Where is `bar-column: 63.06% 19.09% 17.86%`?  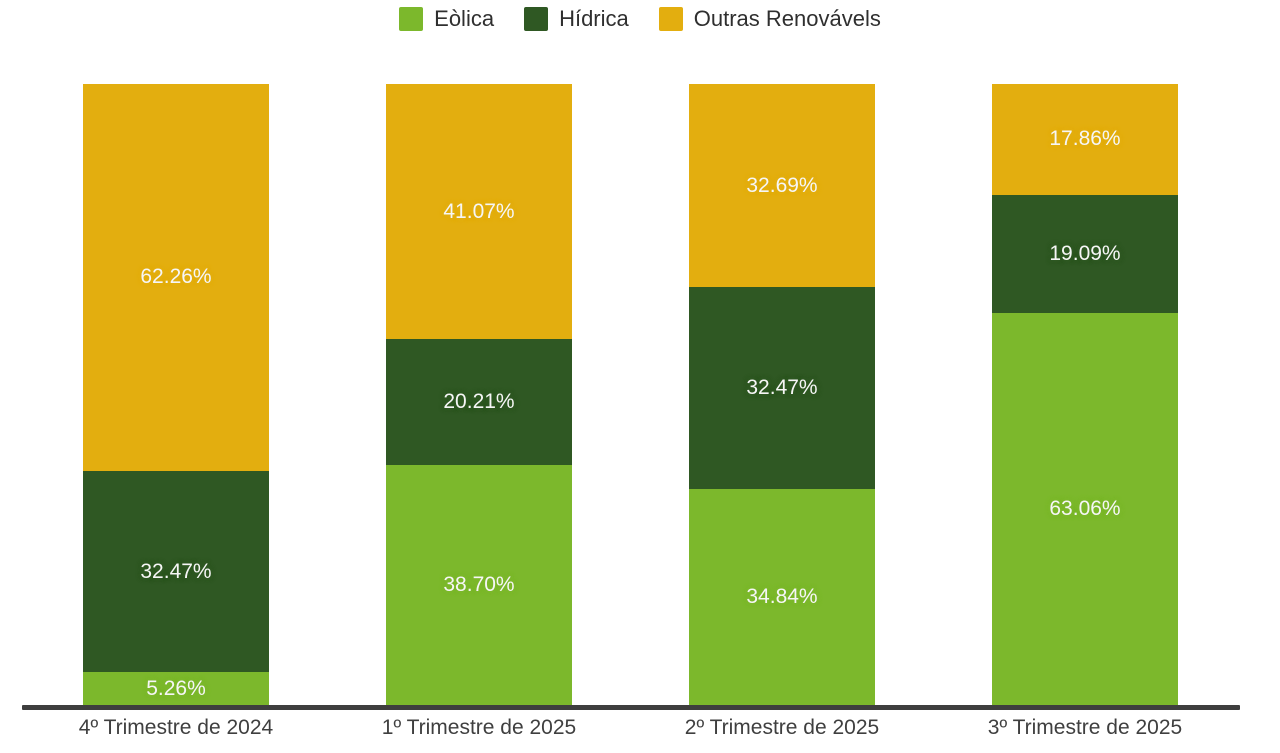 bar-column: 63.06% 19.09% 17.86% is located at coordinates (1085, 394).